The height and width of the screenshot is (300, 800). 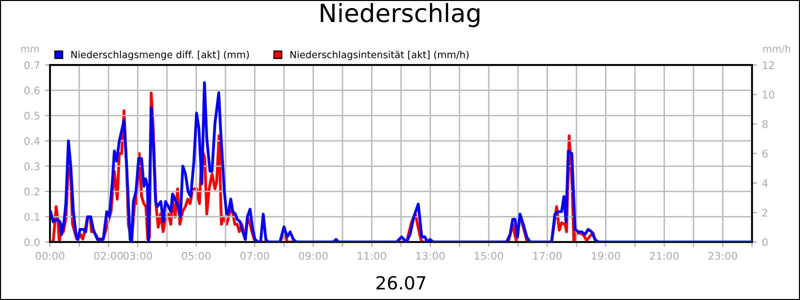 What do you see at coordinates (32, 141) in the screenshot?
I see `y-tick-label: 0.4` at bounding box center [32, 141].